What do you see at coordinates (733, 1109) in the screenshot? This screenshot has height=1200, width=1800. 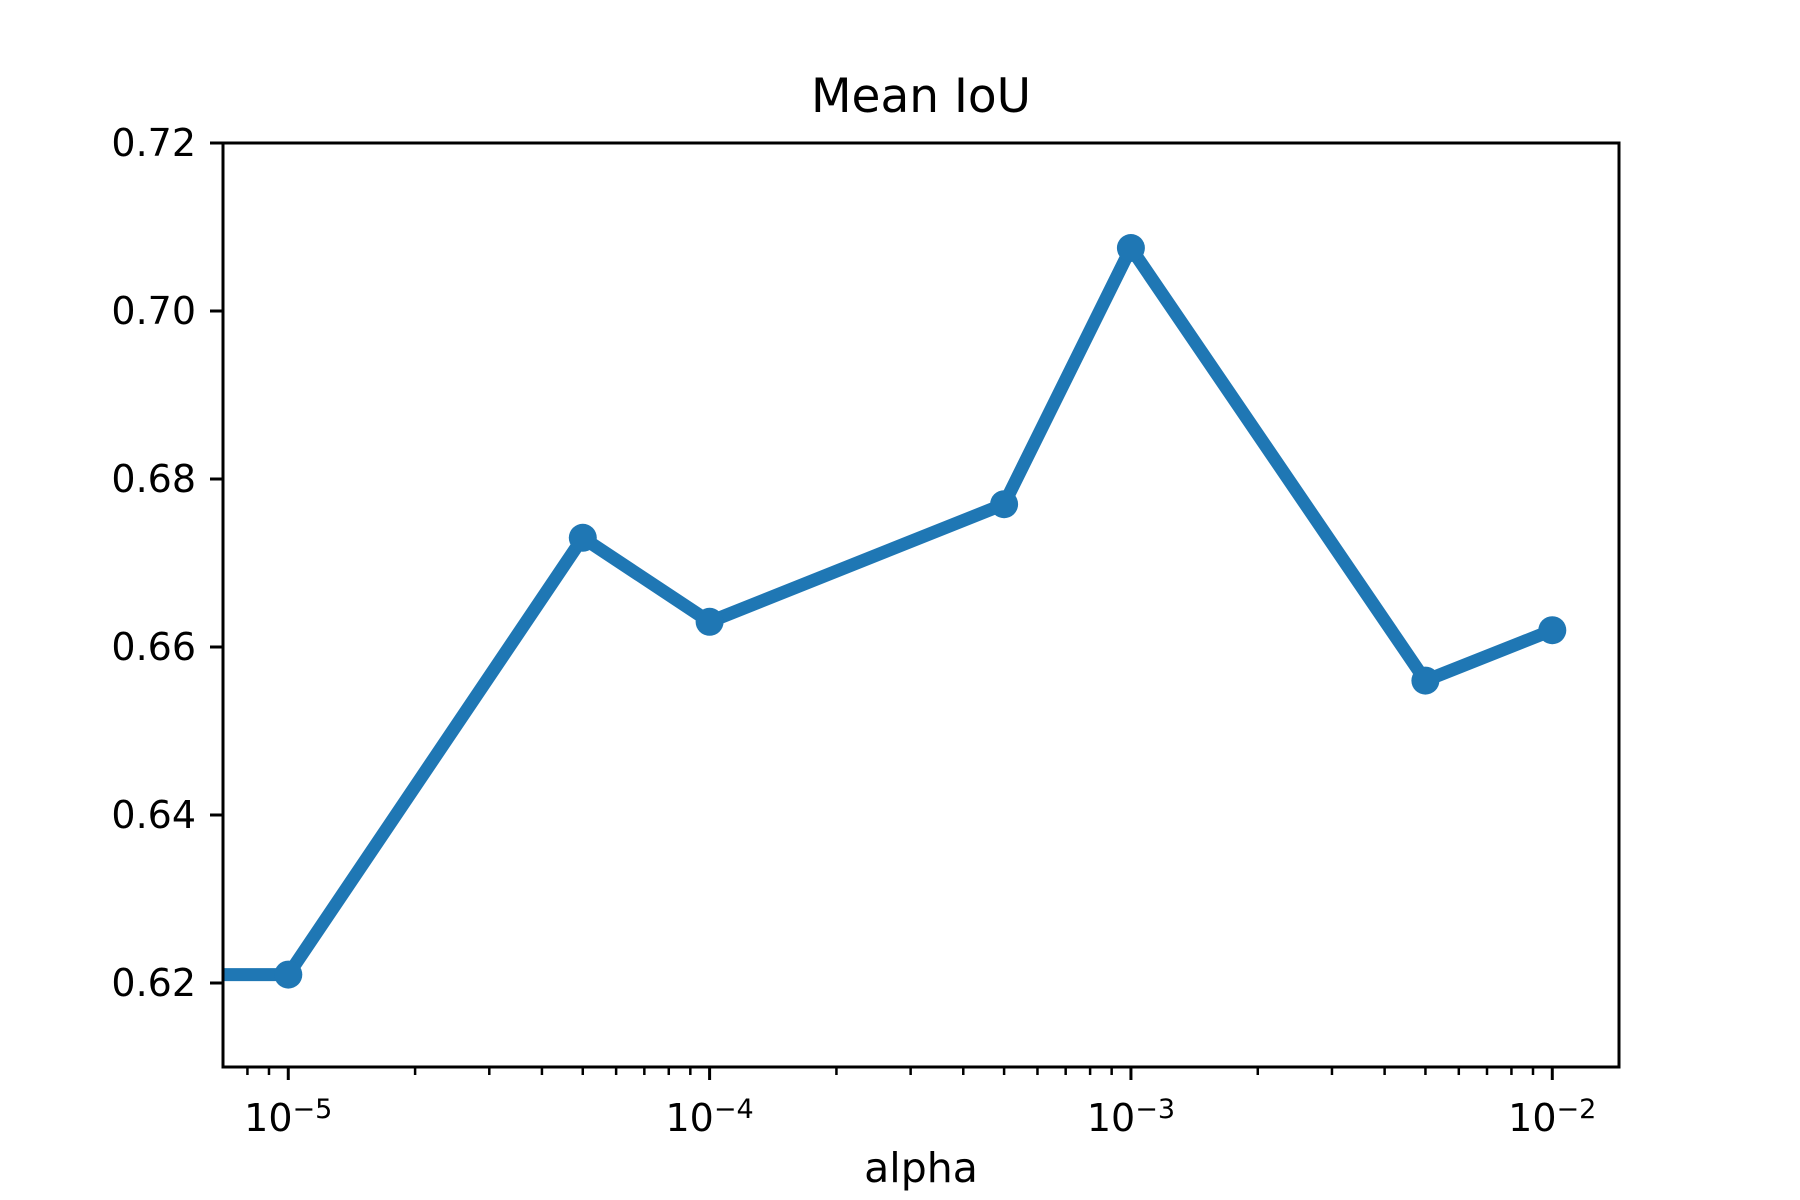 I see `x-tick-exponent: −4` at bounding box center [733, 1109].